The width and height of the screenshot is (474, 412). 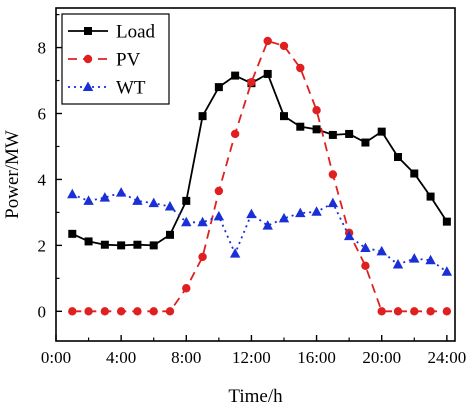 What do you see at coordinates (251, 357) in the screenshot?
I see `x-tick-label: 12:00` at bounding box center [251, 357].